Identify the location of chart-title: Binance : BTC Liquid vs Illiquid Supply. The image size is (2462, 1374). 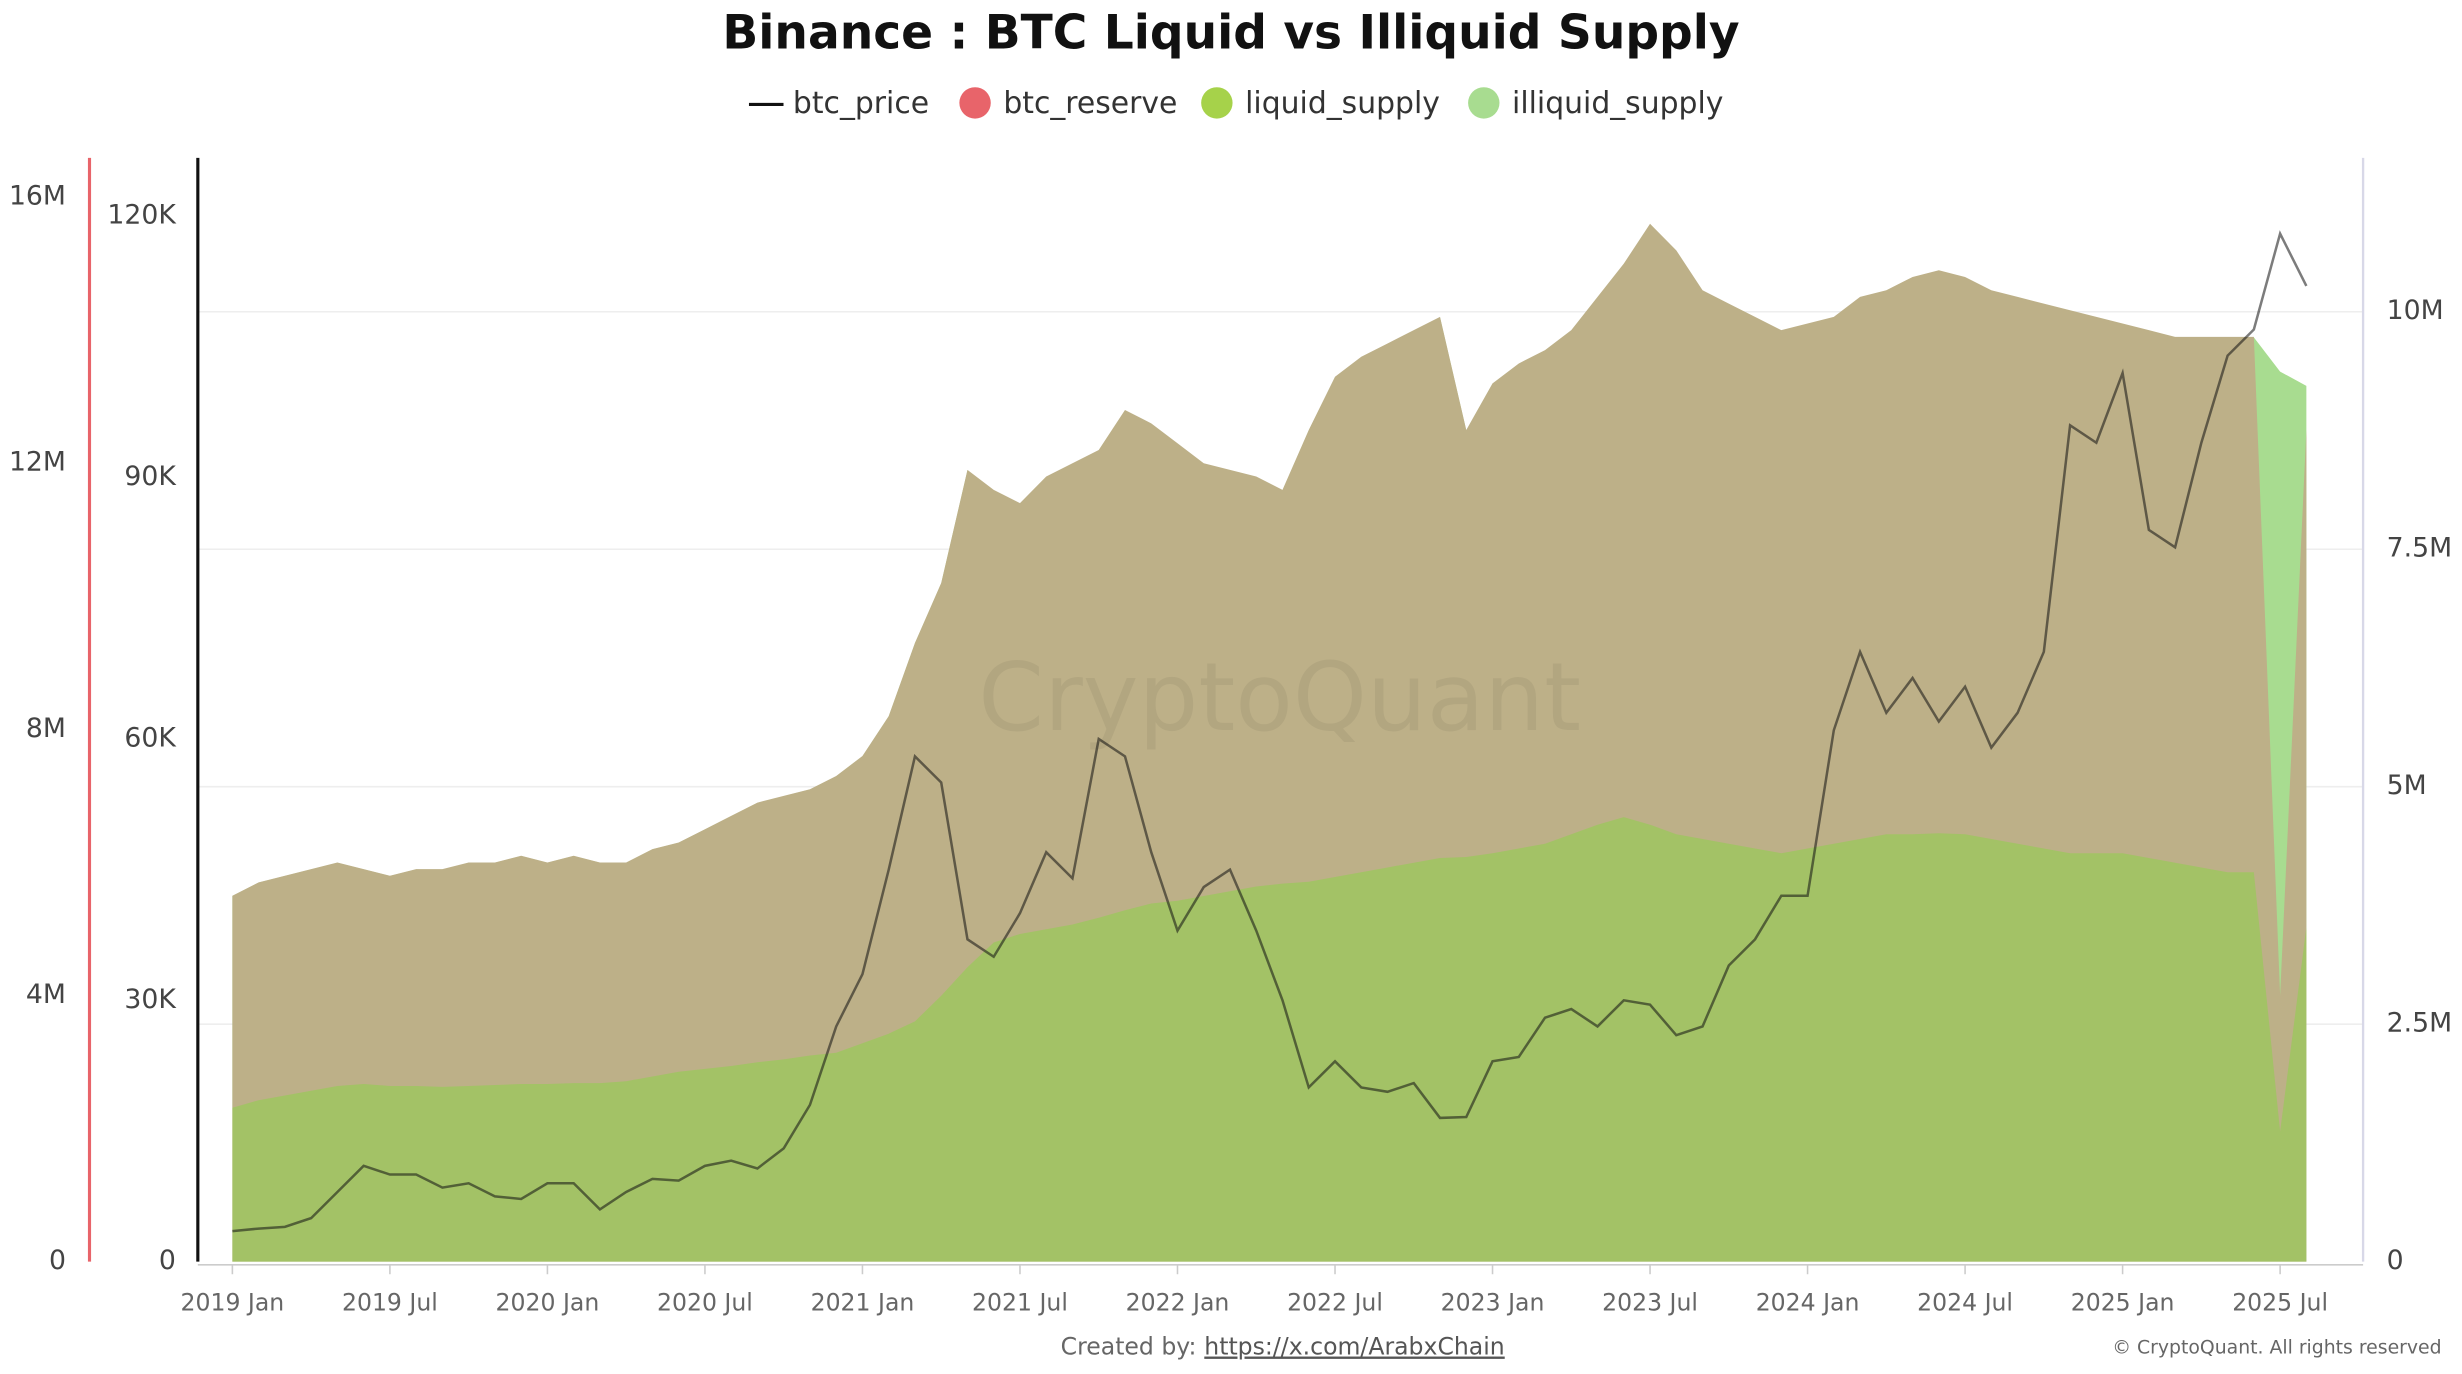
(1230, 32).